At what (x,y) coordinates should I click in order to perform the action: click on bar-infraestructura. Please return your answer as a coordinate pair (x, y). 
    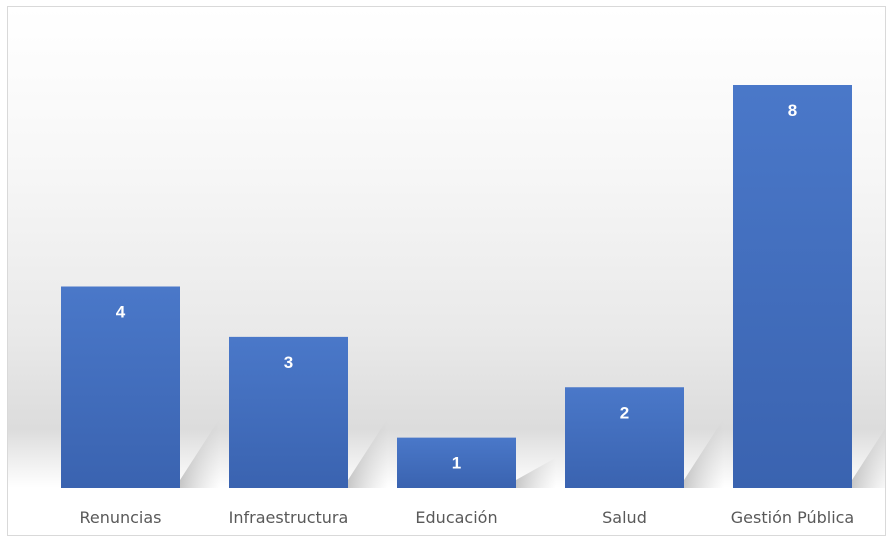
    Looking at the image, I should click on (288, 412).